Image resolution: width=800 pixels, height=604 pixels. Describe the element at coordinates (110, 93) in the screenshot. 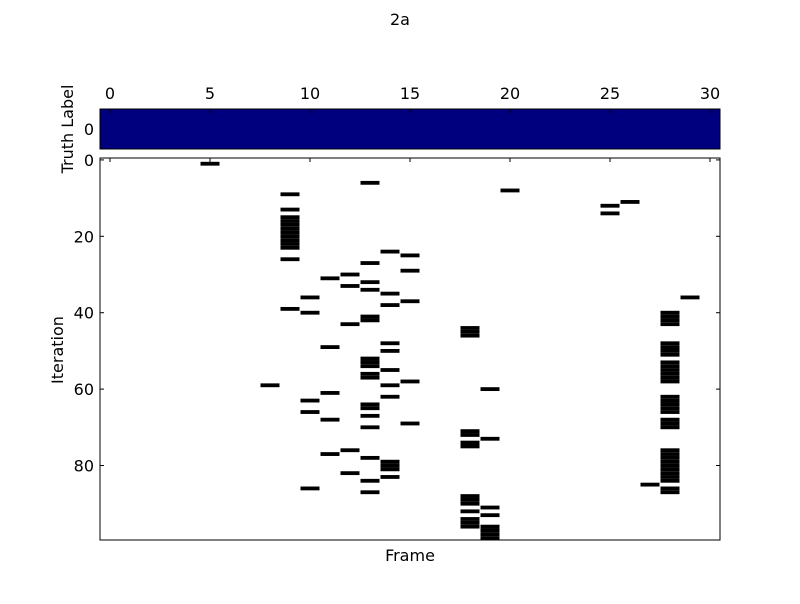

I see `frame-tick-label: 0` at that location.